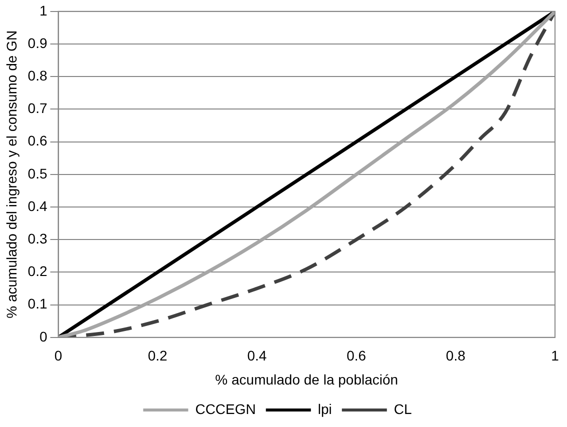 The height and width of the screenshot is (427, 567). I want to click on legend-label: CL, so click(403, 408).